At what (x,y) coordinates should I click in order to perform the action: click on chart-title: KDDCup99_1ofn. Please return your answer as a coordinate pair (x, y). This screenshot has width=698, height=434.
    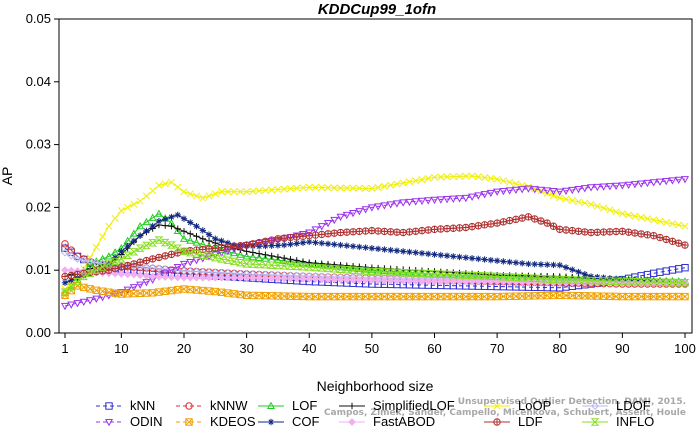
    Looking at the image, I should click on (377, 9).